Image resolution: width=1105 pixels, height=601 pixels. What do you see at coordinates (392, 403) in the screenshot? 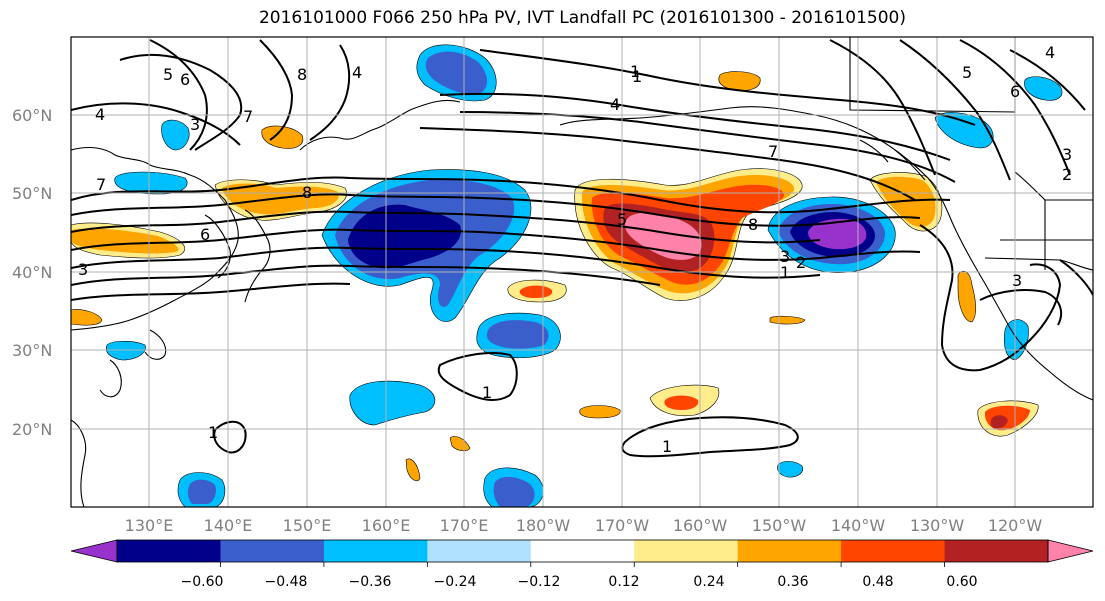
I see `anomaly-region-south-blue` at bounding box center [392, 403].